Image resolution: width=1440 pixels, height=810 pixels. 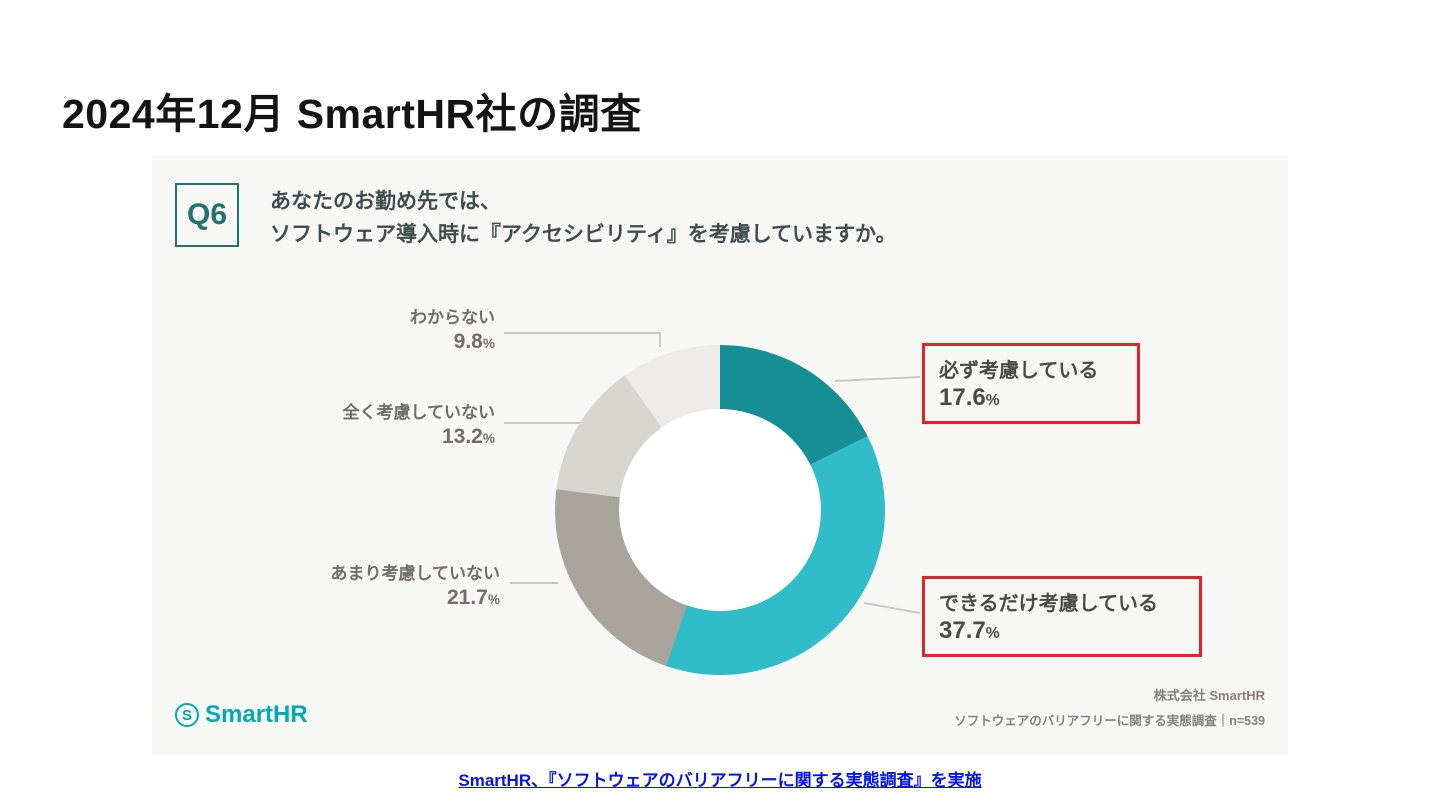 What do you see at coordinates (256, 714) in the screenshot?
I see `brand-name: SmartHR` at bounding box center [256, 714].